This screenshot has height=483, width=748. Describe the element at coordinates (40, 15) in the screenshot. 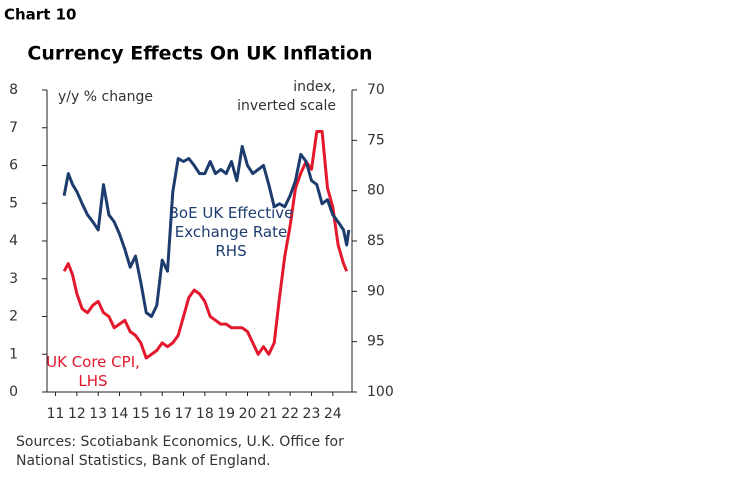

I see `chart-label: Chart 10` at that location.